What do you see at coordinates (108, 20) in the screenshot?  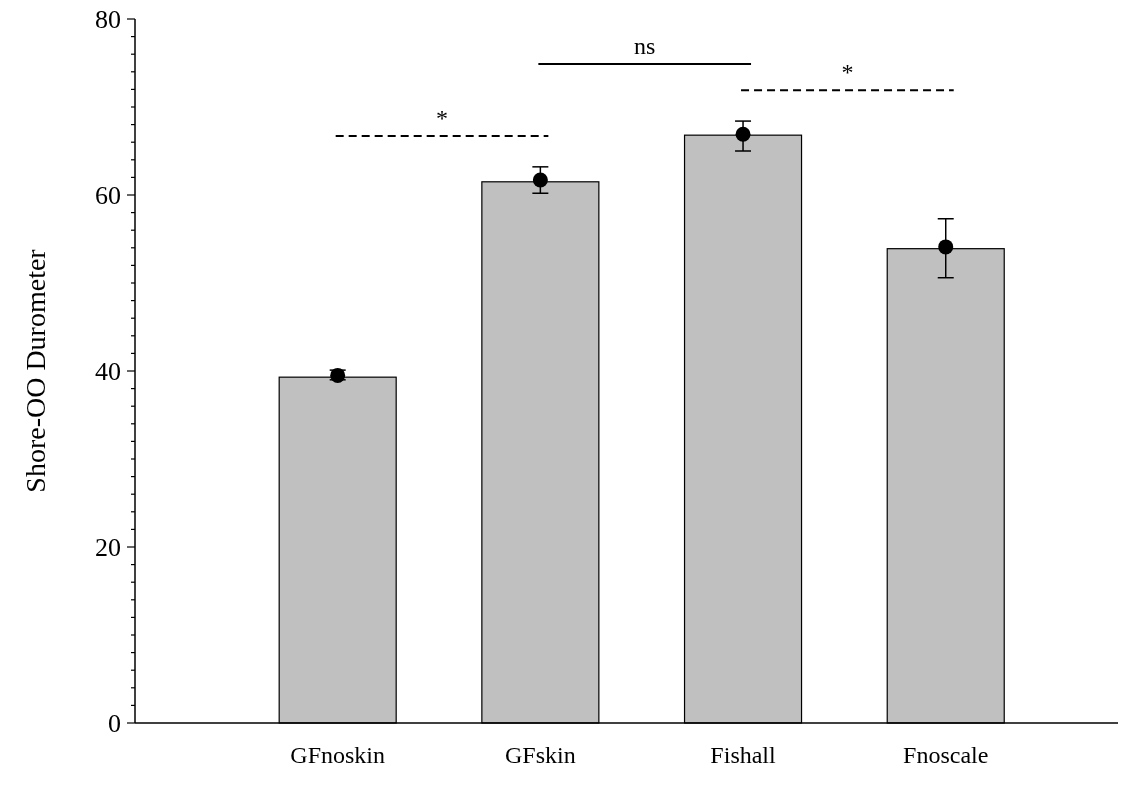 I see `y-tick-label: 80` at bounding box center [108, 20].